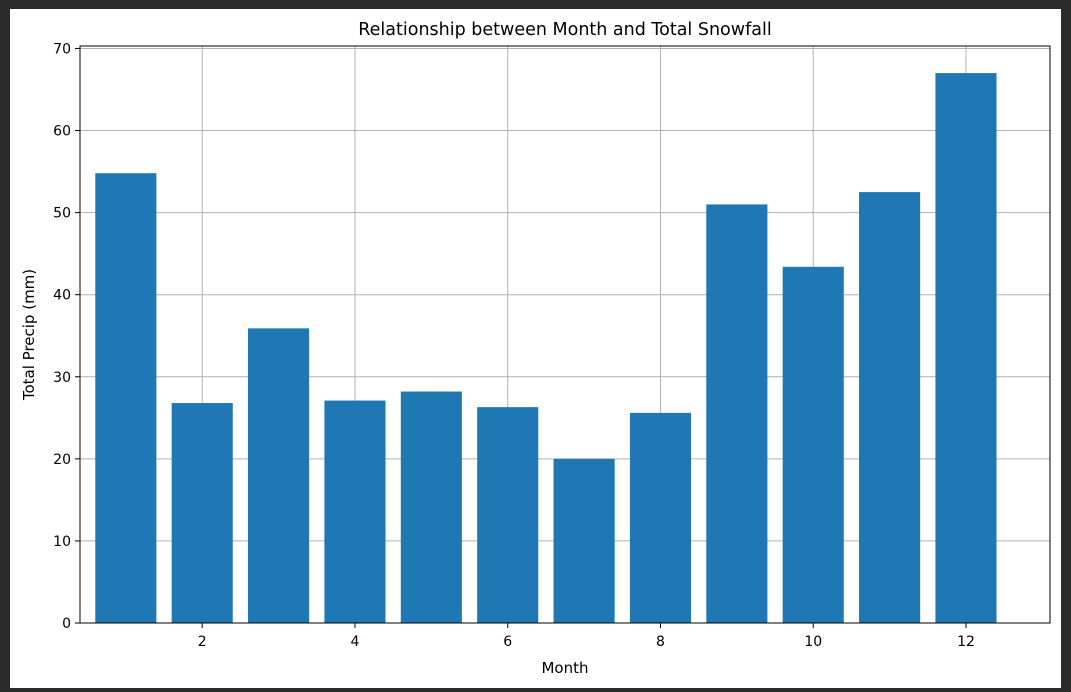  Describe the element at coordinates (62, 214) in the screenshot. I see `y-tick-label: 50` at that location.